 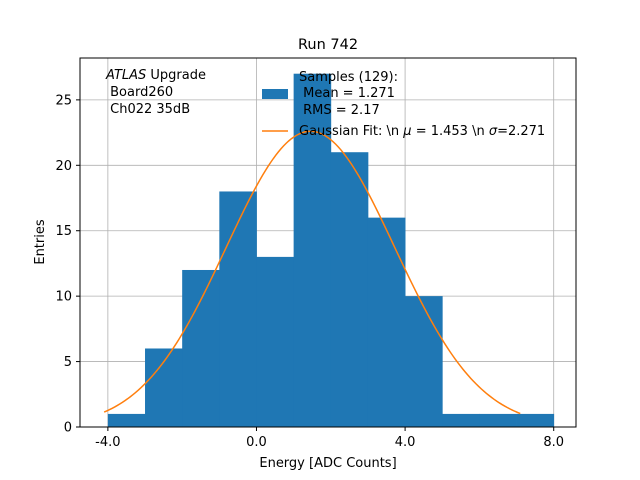 What do you see at coordinates (493, 131) in the screenshot?
I see `legend-fit-sigma-symbol: σ` at bounding box center [493, 131].